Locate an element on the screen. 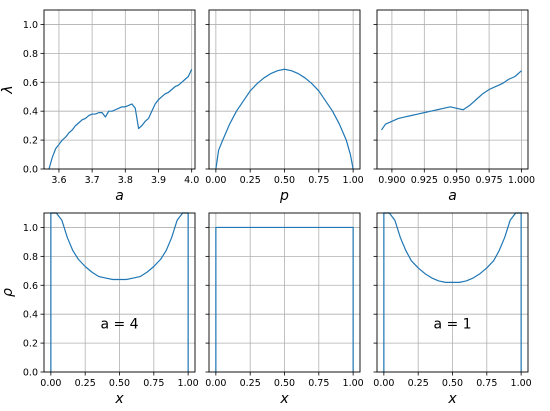  panel-top-right: 0.900 0.925 0.950 0.975 1.000 a is located at coordinates (454, 106).